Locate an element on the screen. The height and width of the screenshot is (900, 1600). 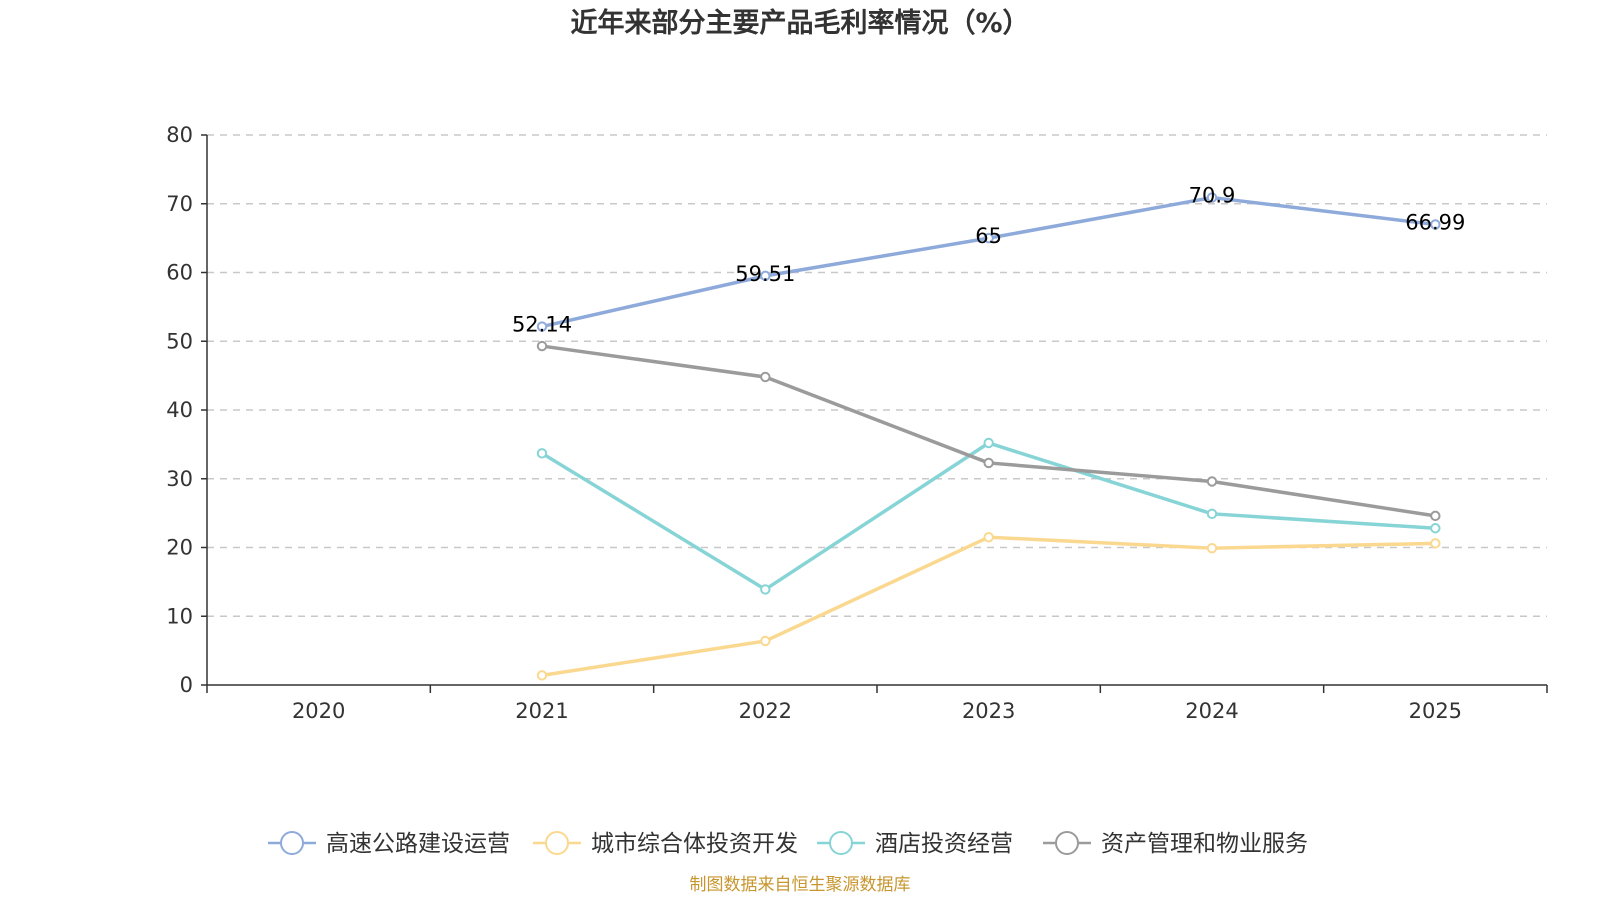
series-城市综合体投资开发 is located at coordinates (988, 606).